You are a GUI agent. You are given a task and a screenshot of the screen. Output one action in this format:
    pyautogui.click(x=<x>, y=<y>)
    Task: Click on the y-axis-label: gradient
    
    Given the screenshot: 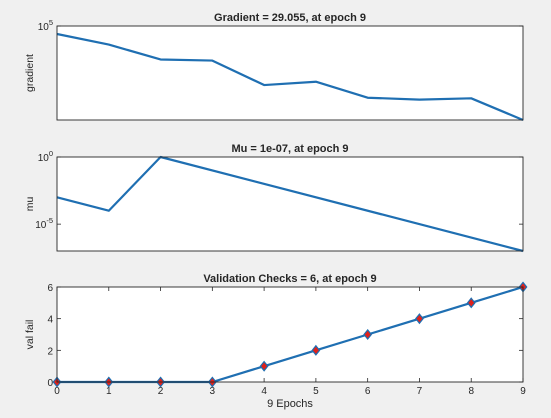 What is the action you would take?
    pyautogui.click(x=30, y=73)
    